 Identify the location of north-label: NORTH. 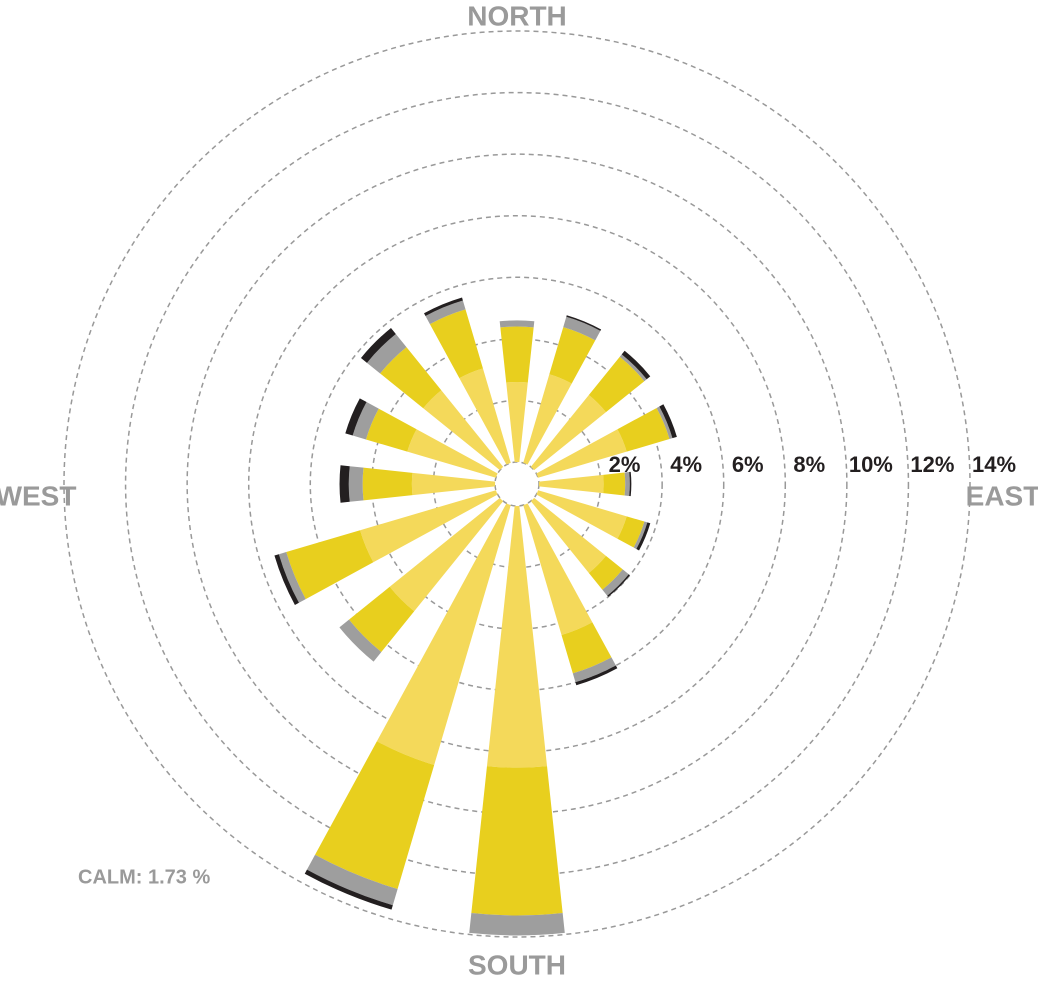
(517, 15).